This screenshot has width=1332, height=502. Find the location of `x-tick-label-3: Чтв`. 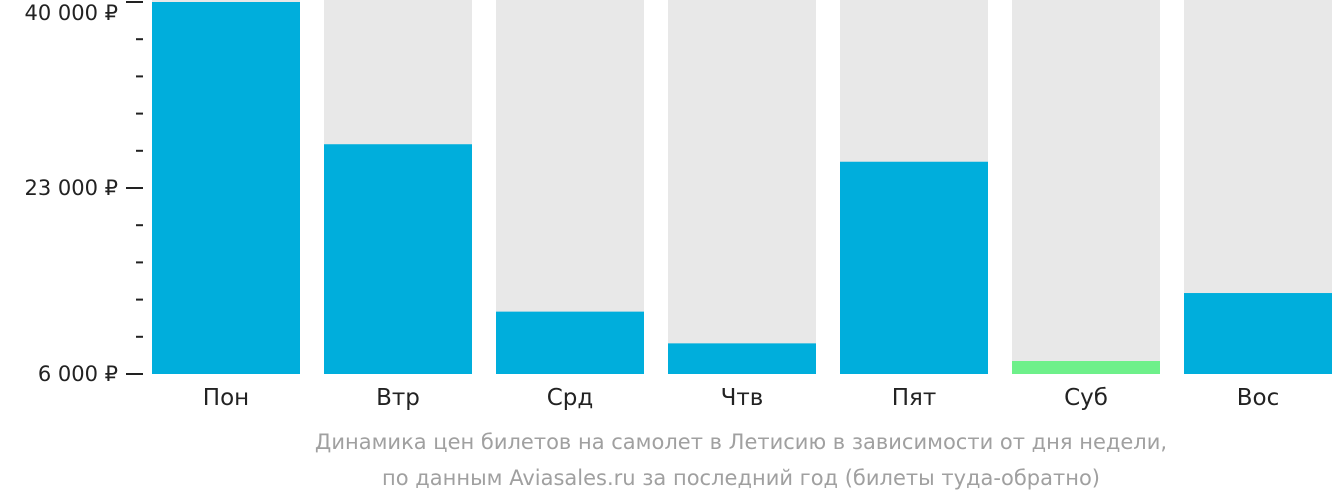

x-tick-label-3: Чтв is located at coordinates (742, 398).